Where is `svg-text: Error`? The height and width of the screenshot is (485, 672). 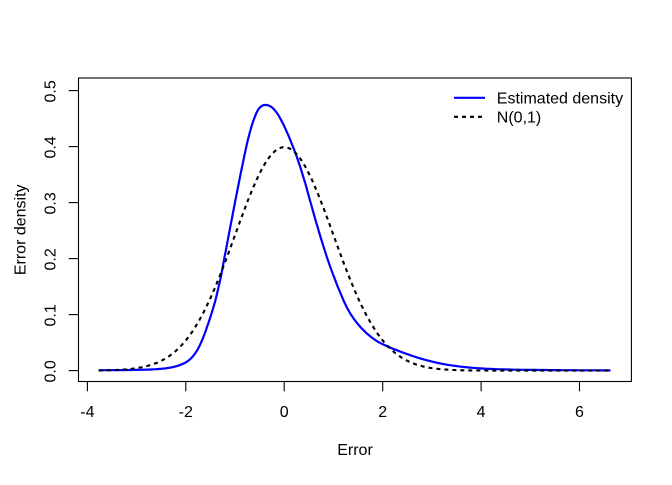
svg-text: Error is located at coordinates (355, 450).